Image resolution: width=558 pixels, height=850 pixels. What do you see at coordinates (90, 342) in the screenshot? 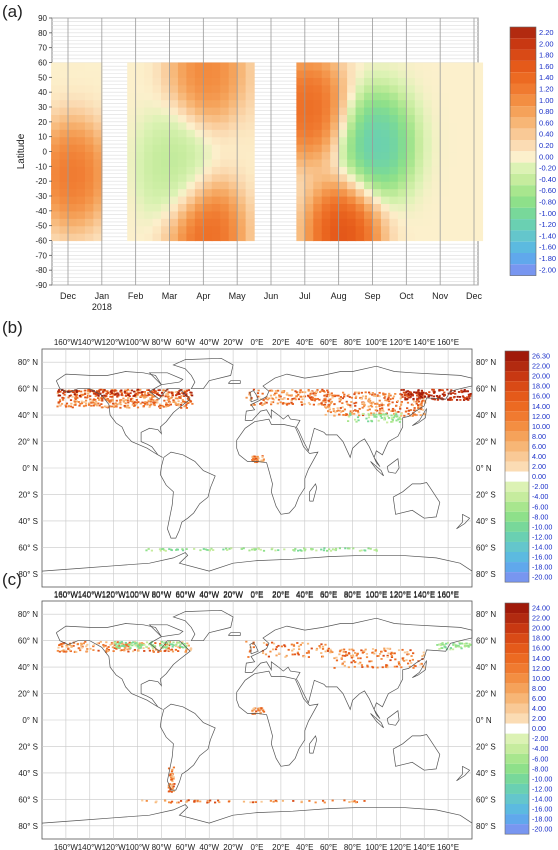
I see `lon-label-top: 140°W` at bounding box center [90, 342].